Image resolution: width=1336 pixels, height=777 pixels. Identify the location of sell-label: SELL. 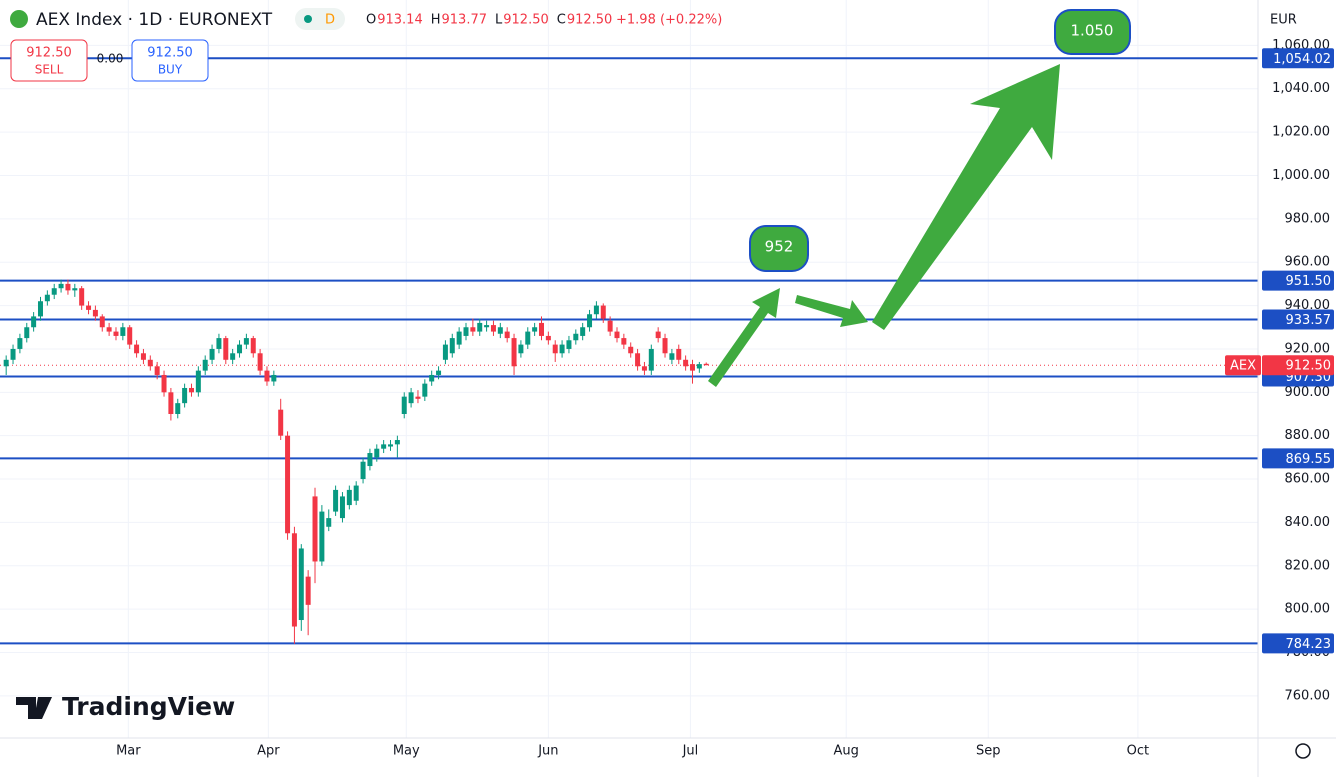
(49, 70).